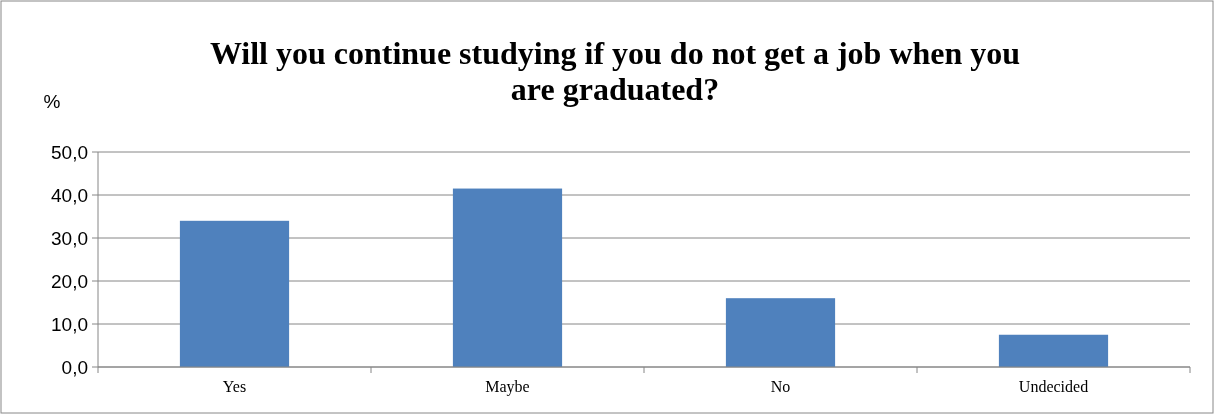 The width and height of the screenshot is (1214, 414). I want to click on y-tick-label: 10,0, so click(69, 324).